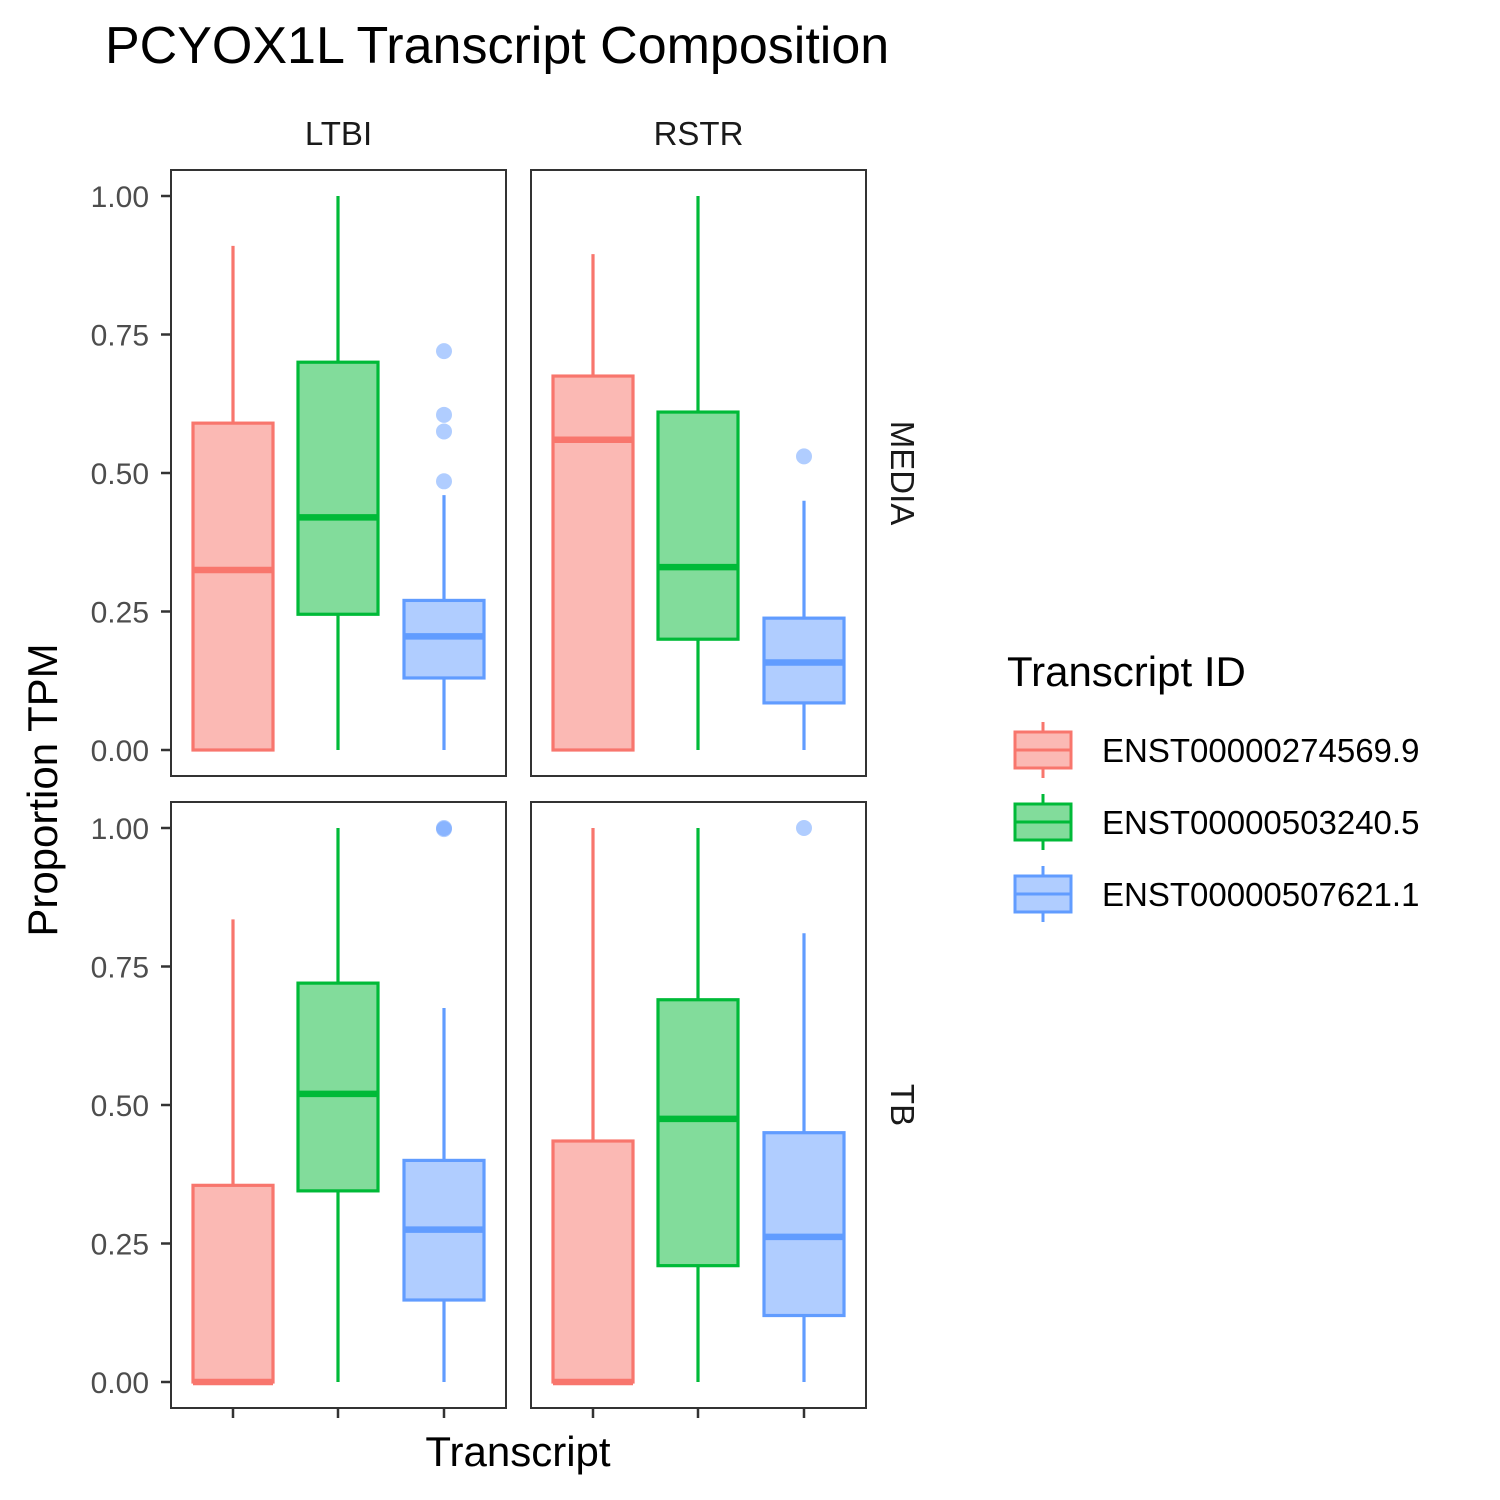  I want to click on x-axis-title: Transcript, so click(517, 1451).